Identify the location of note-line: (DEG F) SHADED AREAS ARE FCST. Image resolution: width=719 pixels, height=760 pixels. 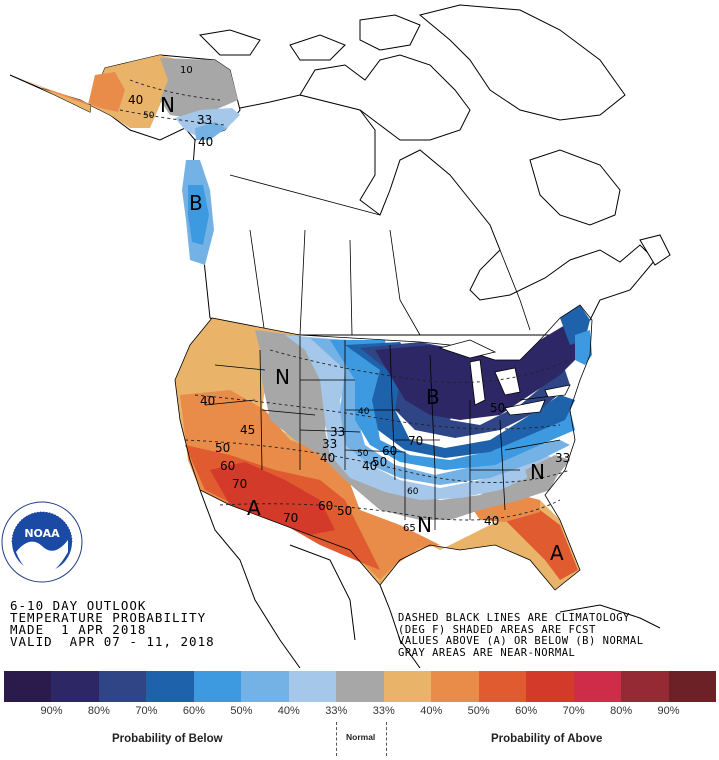
(497, 629).